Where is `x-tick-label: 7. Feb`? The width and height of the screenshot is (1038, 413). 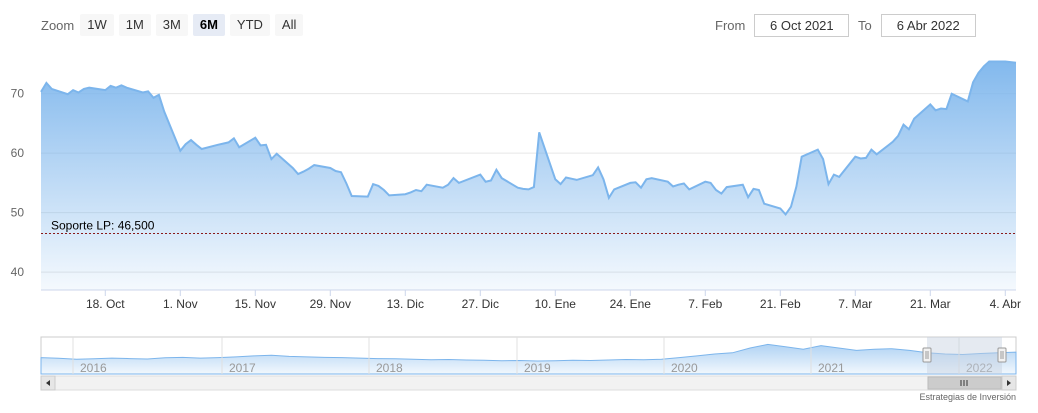
x-tick-label: 7. Feb is located at coordinates (705, 304).